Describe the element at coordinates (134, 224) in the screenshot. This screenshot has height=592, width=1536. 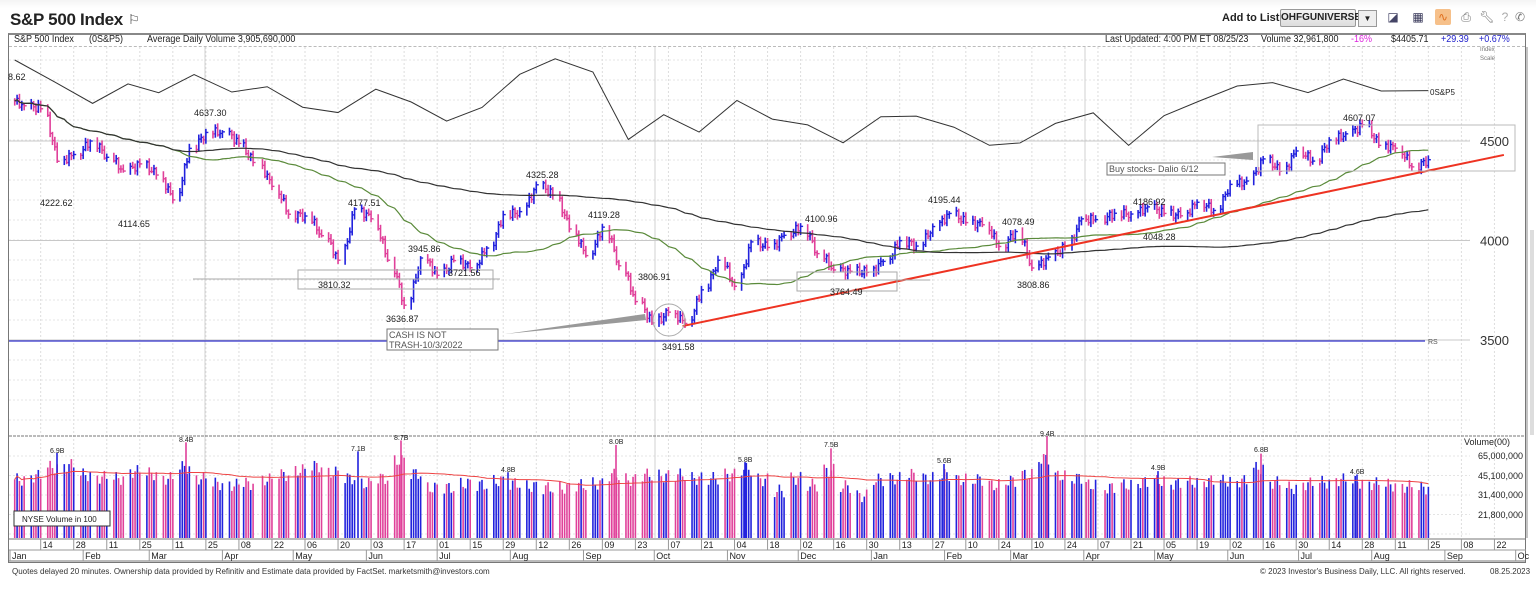
I see `price-label: 4114.65` at that location.